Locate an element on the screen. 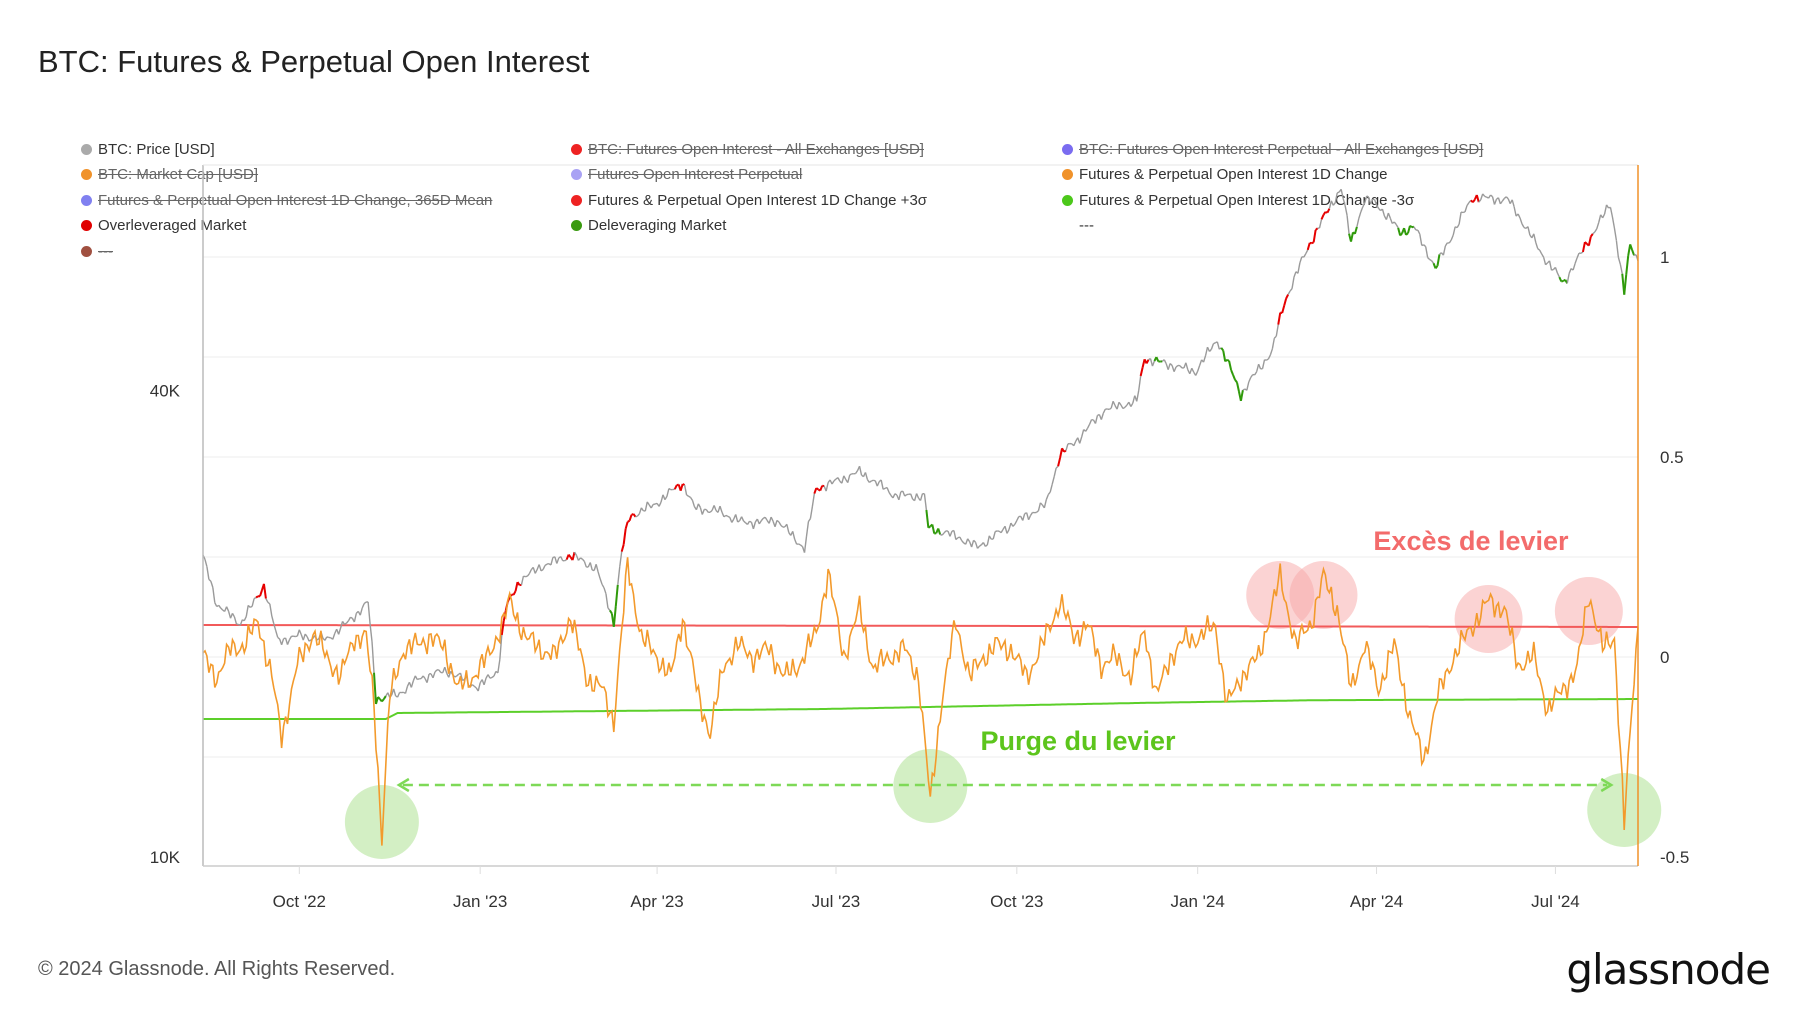 This screenshot has height=1013, width=1800. legend-label: BTC: Price [USD] is located at coordinates (156, 149).